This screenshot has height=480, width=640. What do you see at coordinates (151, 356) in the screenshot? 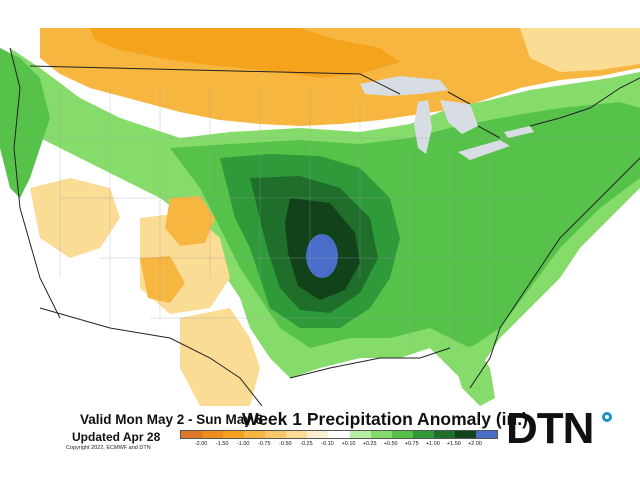
I see `us-mexico-border` at bounding box center [151, 356].